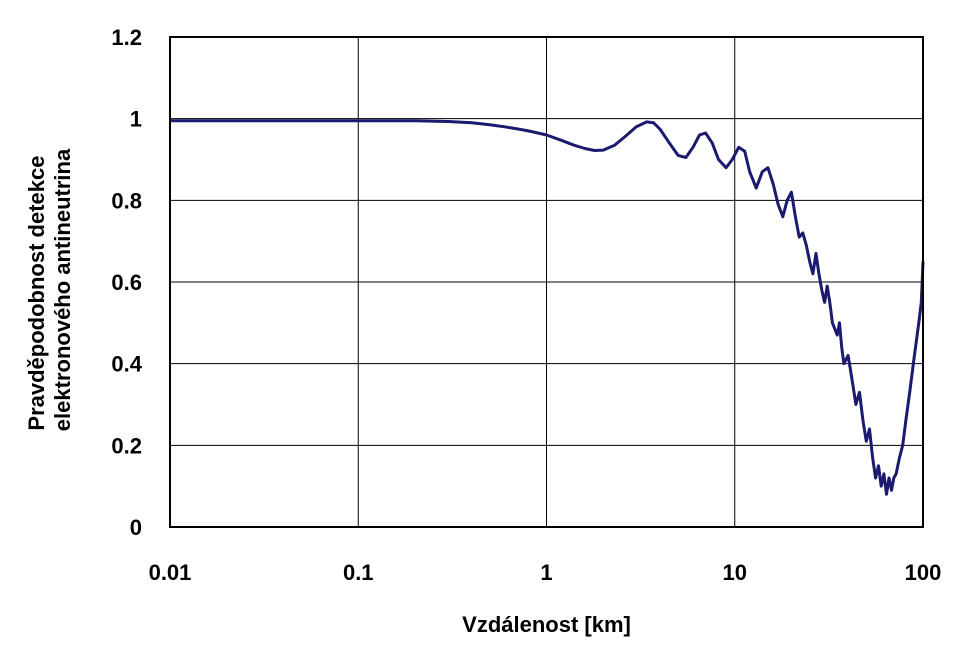 This screenshot has height=663, width=972. What do you see at coordinates (126, 200) in the screenshot?
I see `y-tick-label: 0.8` at bounding box center [126, 200].